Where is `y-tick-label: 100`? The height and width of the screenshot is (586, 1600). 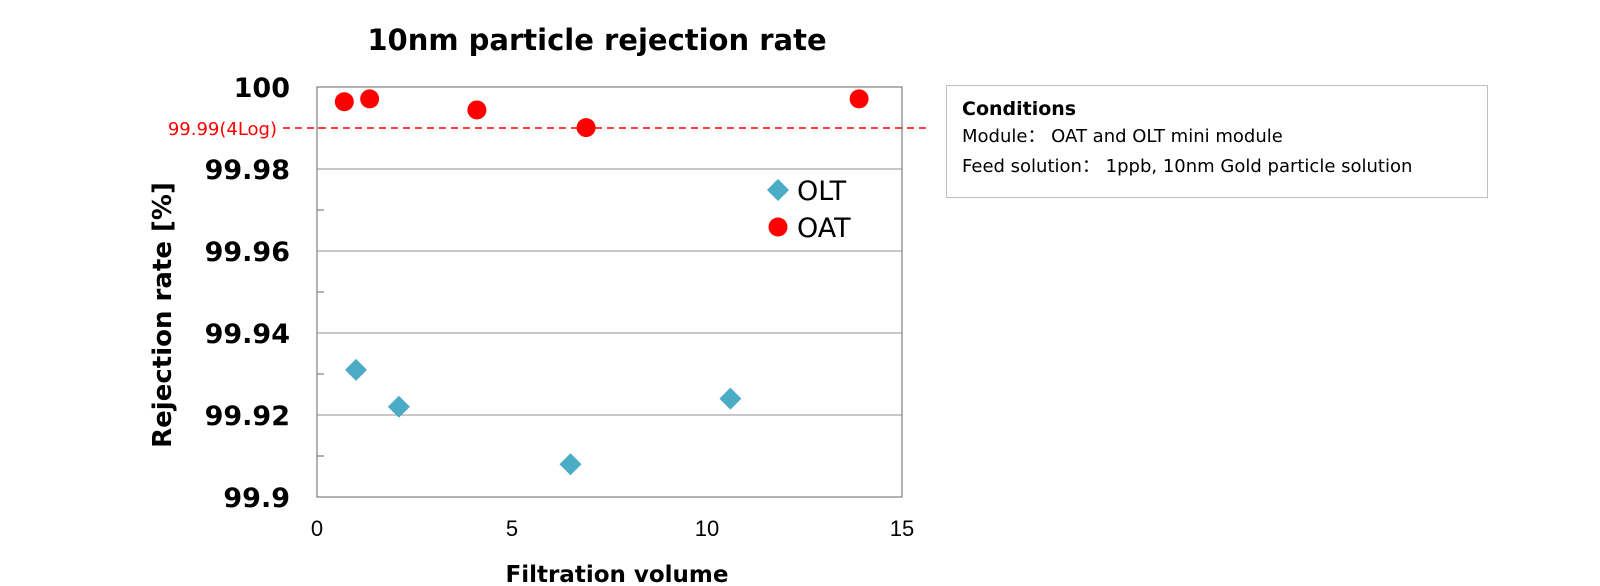 y-tick-label: 100 is located at coordinates (262, 88).